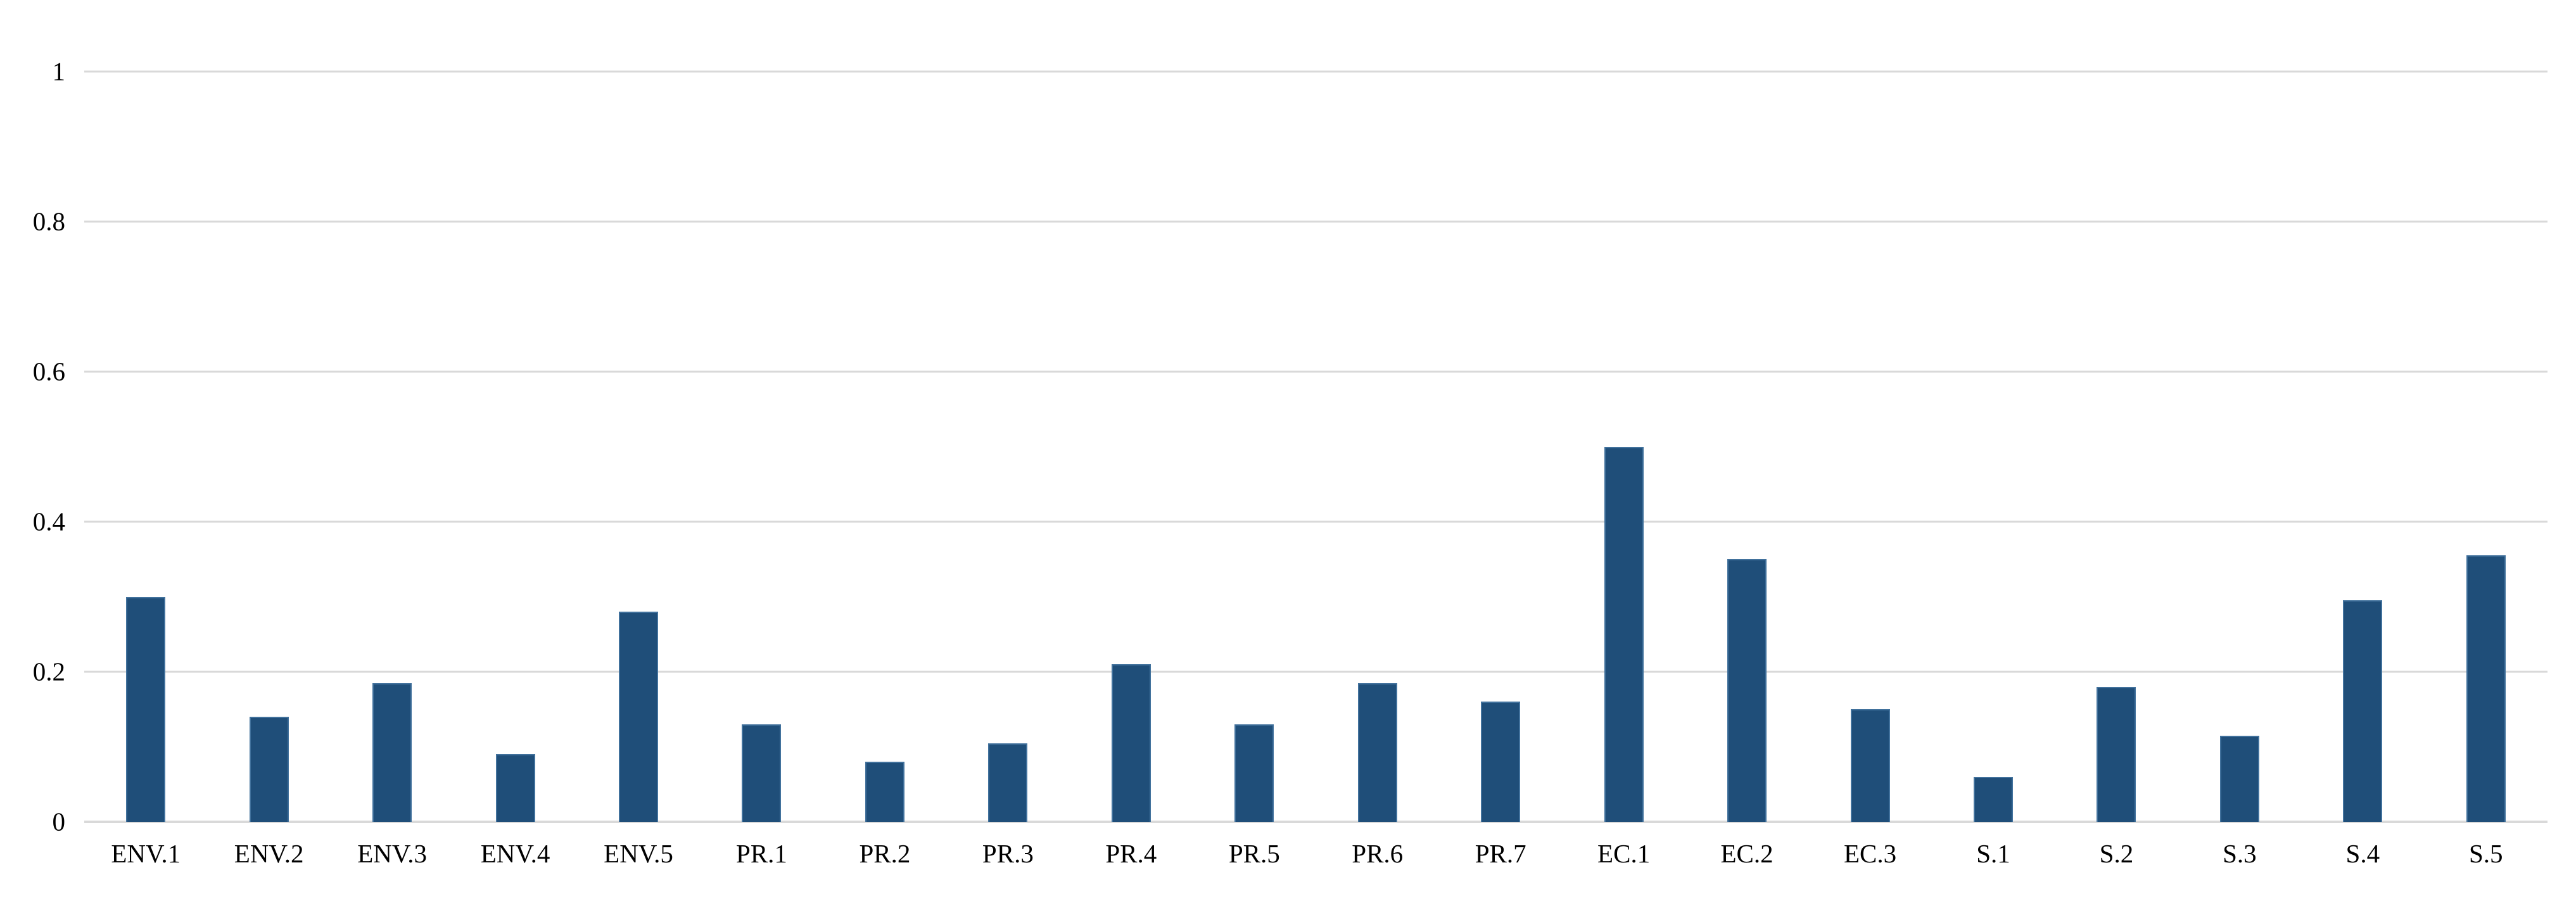 Image resolution: width=2576 pixels, height=901 pixels. I want to click on x-tick-label: PR.1, so click(761, 853).